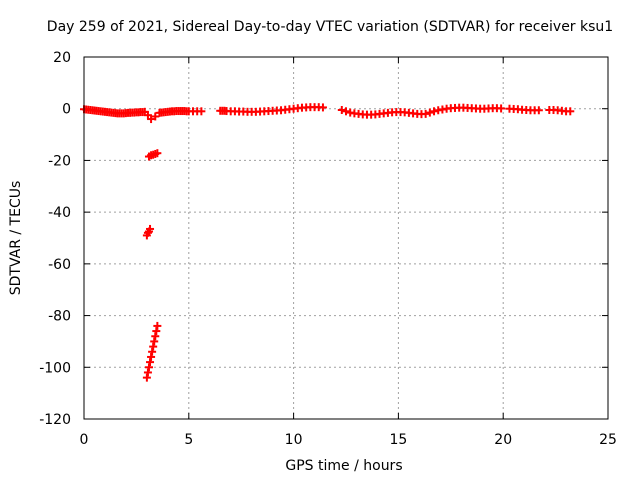  I want to click on y-tick-label: -20, so click(59, 161).